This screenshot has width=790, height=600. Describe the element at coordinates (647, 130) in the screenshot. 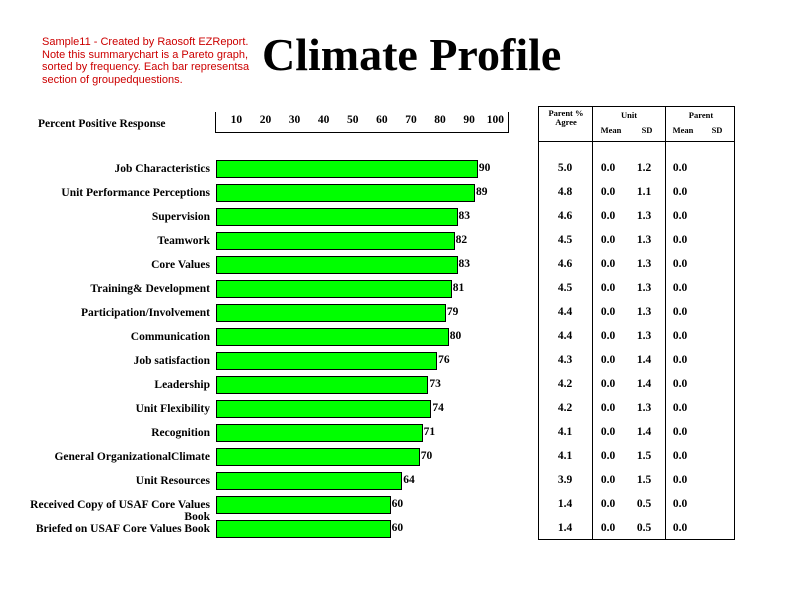

I see `header-unit-sd: SD` at that location.